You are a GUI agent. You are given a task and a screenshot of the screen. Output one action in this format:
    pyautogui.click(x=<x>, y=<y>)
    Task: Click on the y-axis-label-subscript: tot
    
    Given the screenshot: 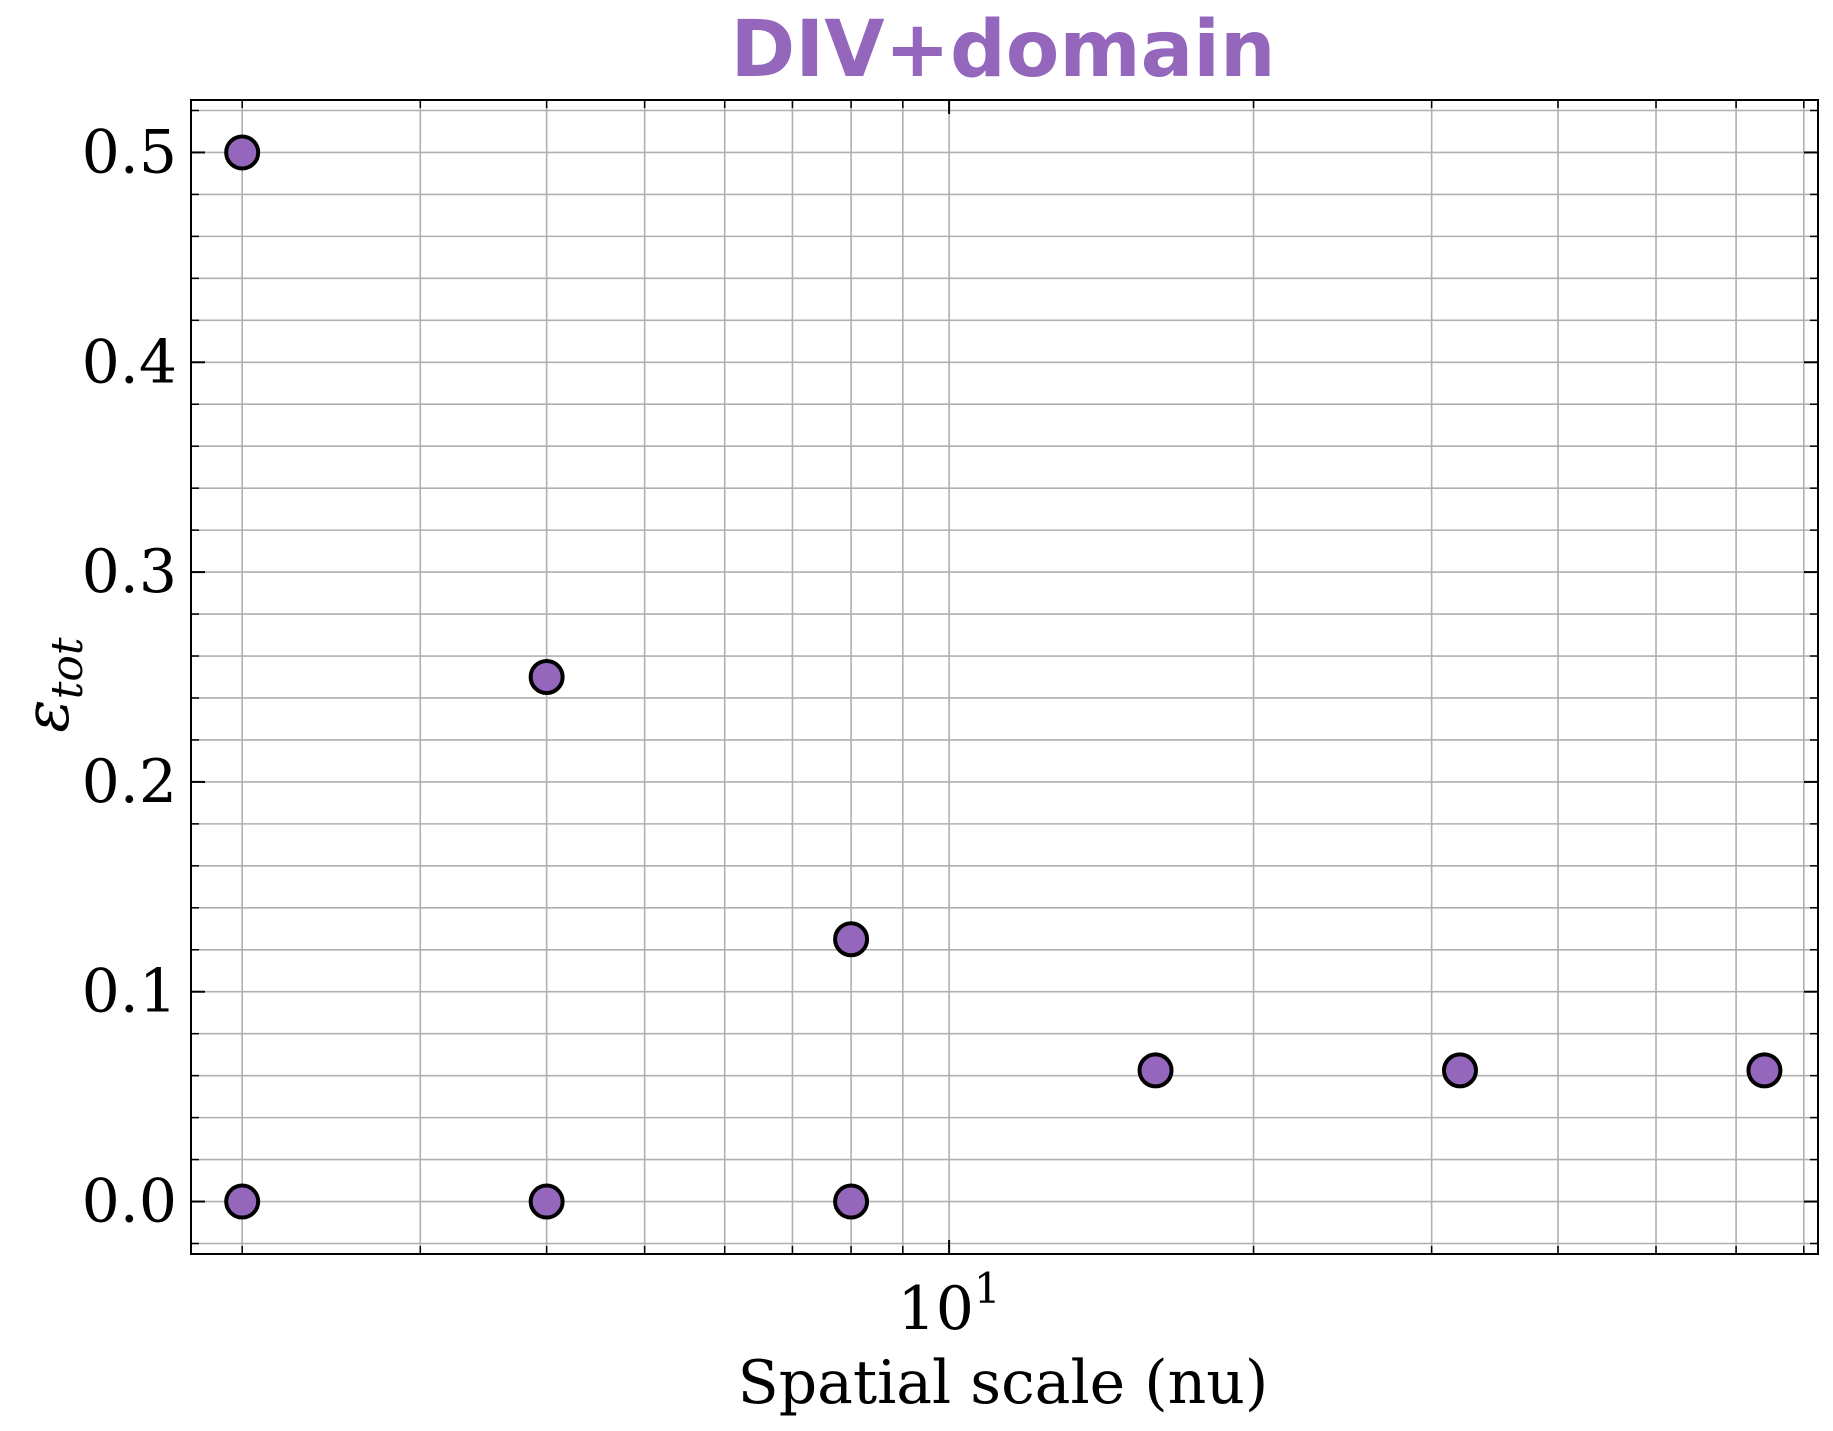 What is the action you would take?
    pyautogui.click(x=67, y=668)
    